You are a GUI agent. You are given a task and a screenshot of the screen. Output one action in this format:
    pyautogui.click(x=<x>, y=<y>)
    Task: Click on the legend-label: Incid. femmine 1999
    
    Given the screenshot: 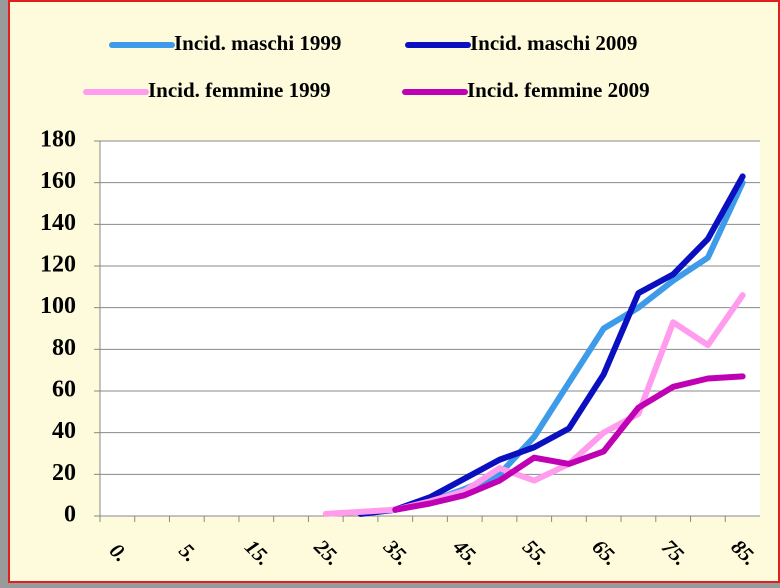 What is the action you would take?
    pyautogui.click(x=239, y=90)
    